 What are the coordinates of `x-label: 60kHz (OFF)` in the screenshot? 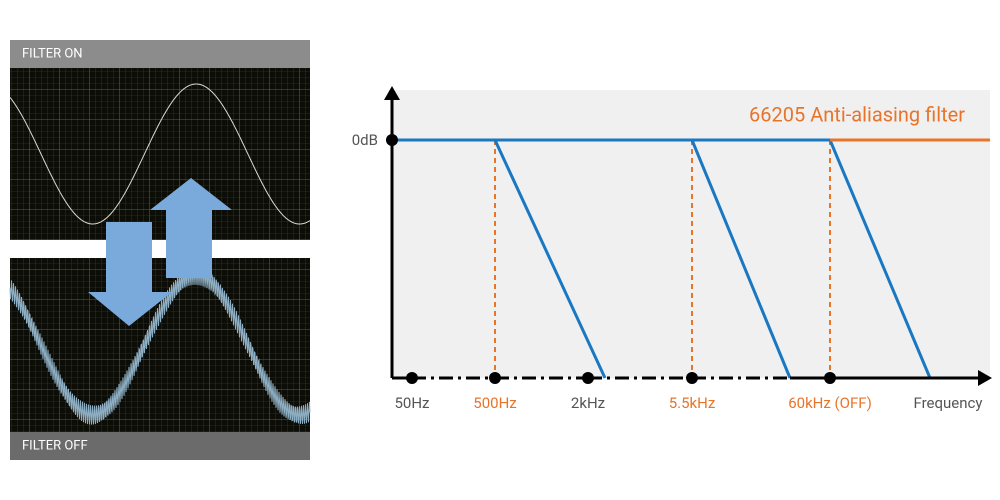 It's located at (830, 403).